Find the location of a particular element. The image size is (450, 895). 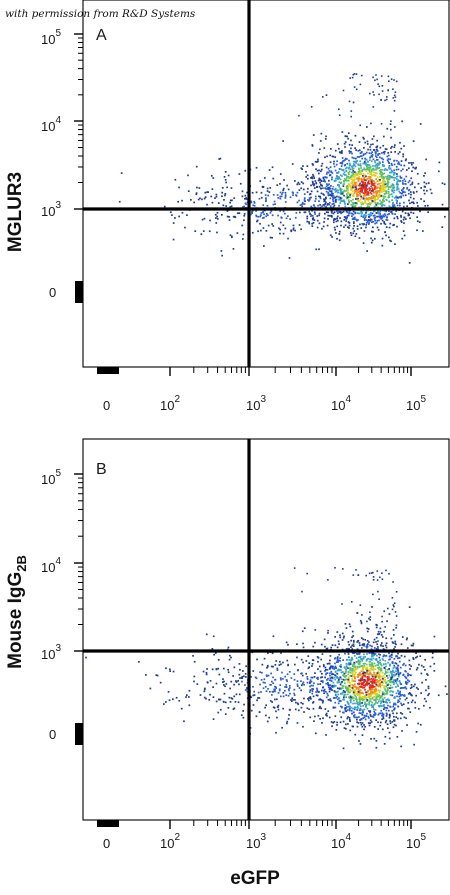

panel-a-y-ticks is located at coordinates (78, 168).